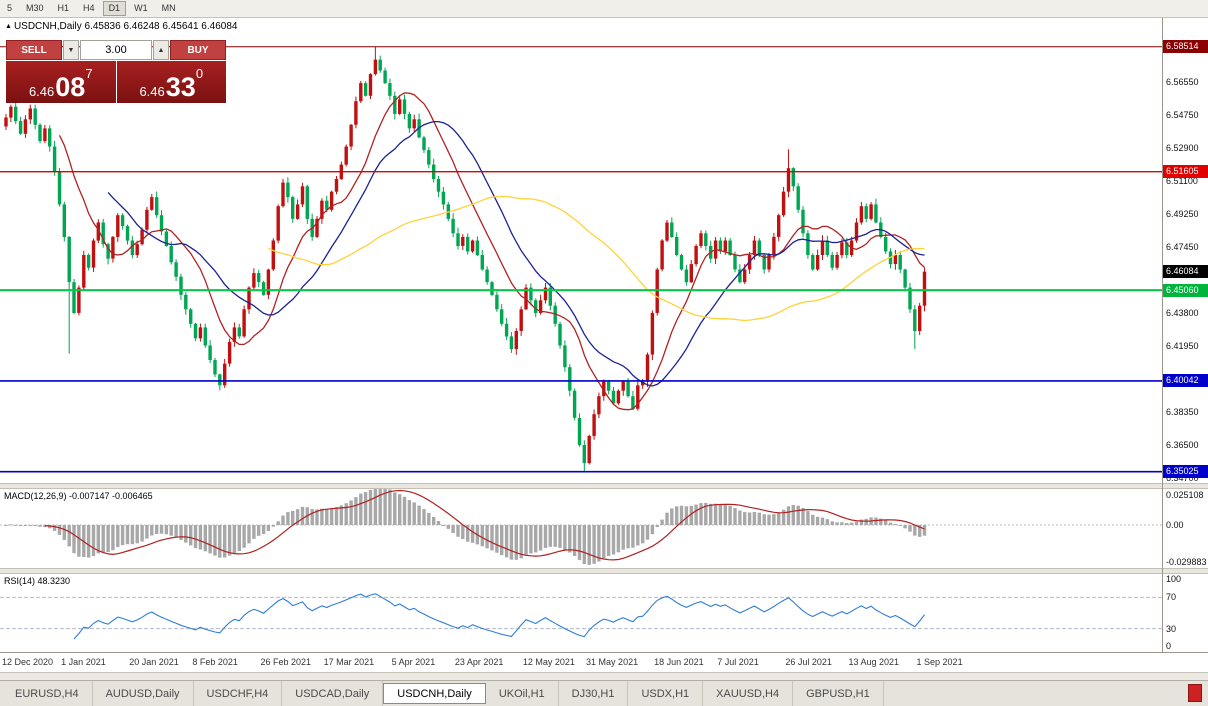  What do you see at coordinates (28, 662) in the screenshot?
I see `date-tick: 12 Dec 2020` at bounding box center [28, 662].